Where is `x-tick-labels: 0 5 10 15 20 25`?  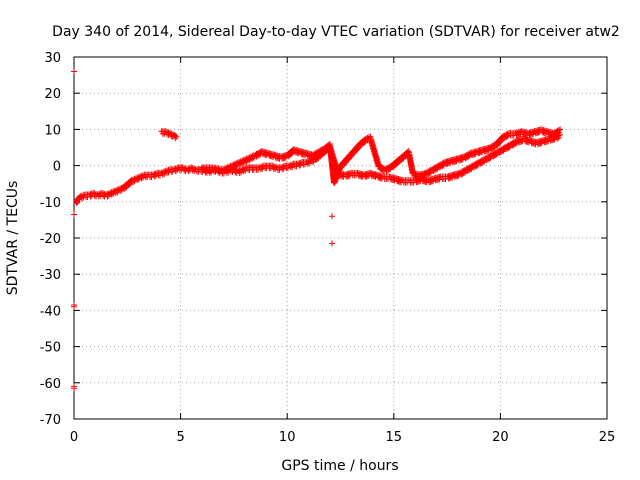
x-tick-labels: 0 5 10 15 20 25 is located at coordinates (342, 437).